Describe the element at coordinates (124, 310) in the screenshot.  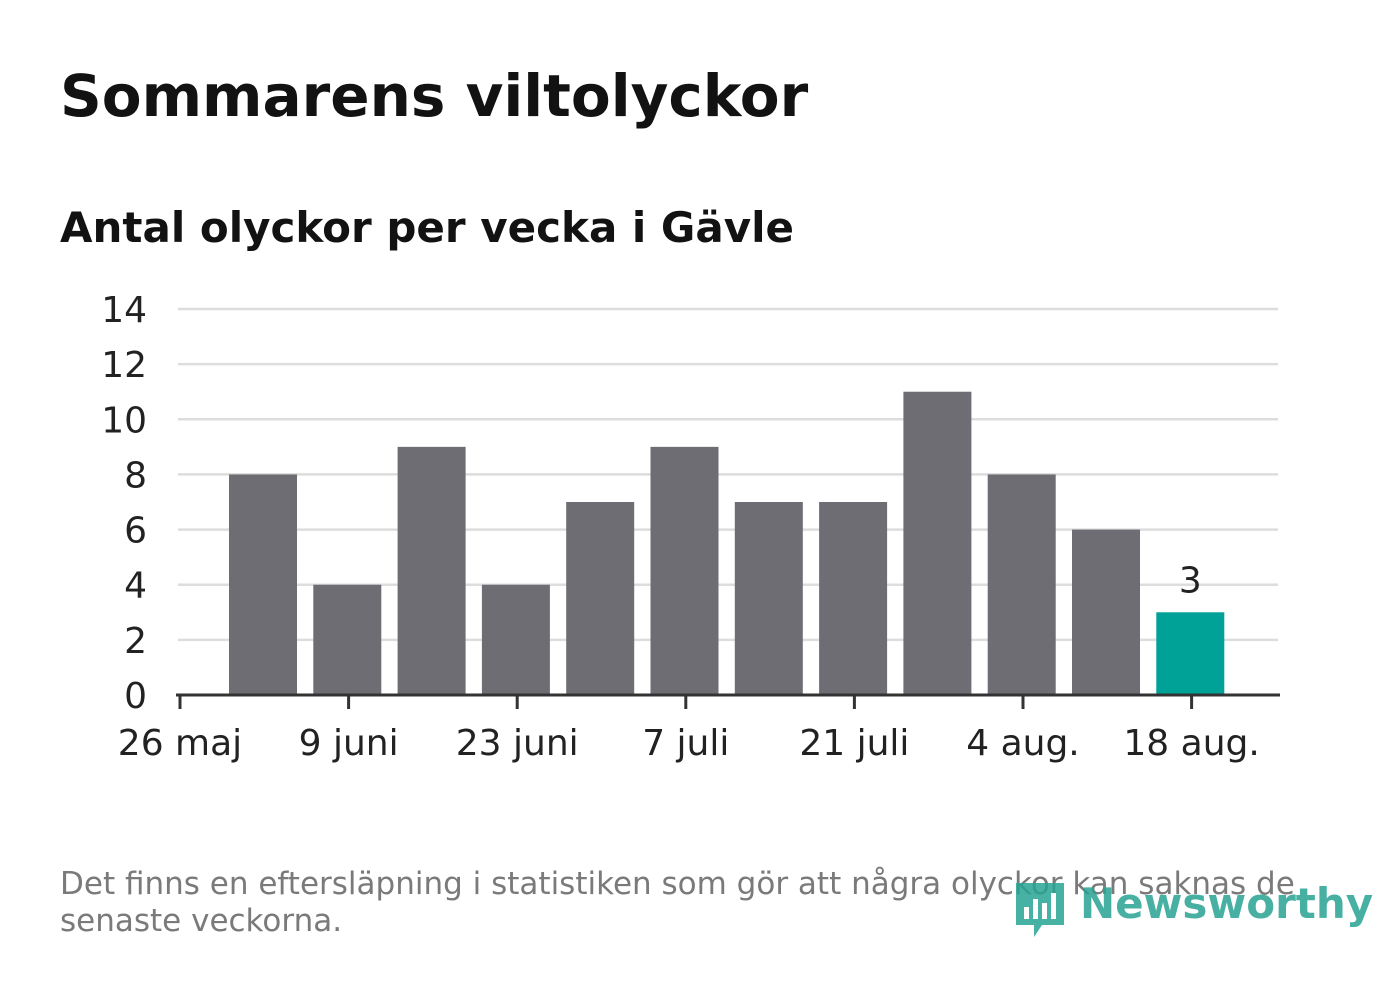
I see `y-tick-label: 14` at that location.